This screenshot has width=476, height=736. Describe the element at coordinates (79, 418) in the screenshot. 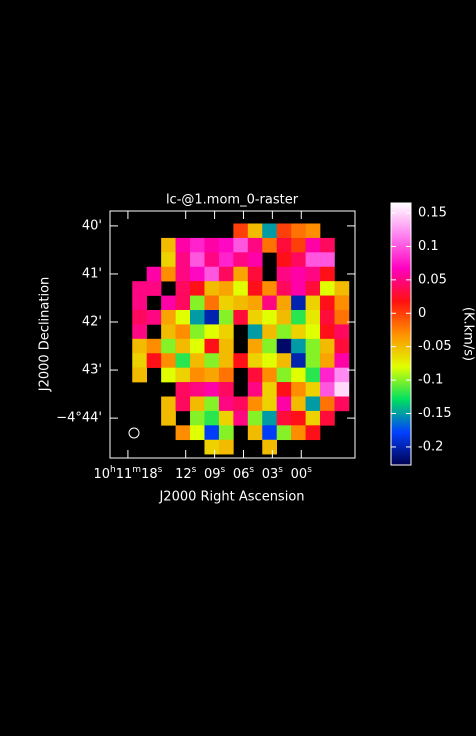

I see `y-tick-label: −4°44'` at that location.